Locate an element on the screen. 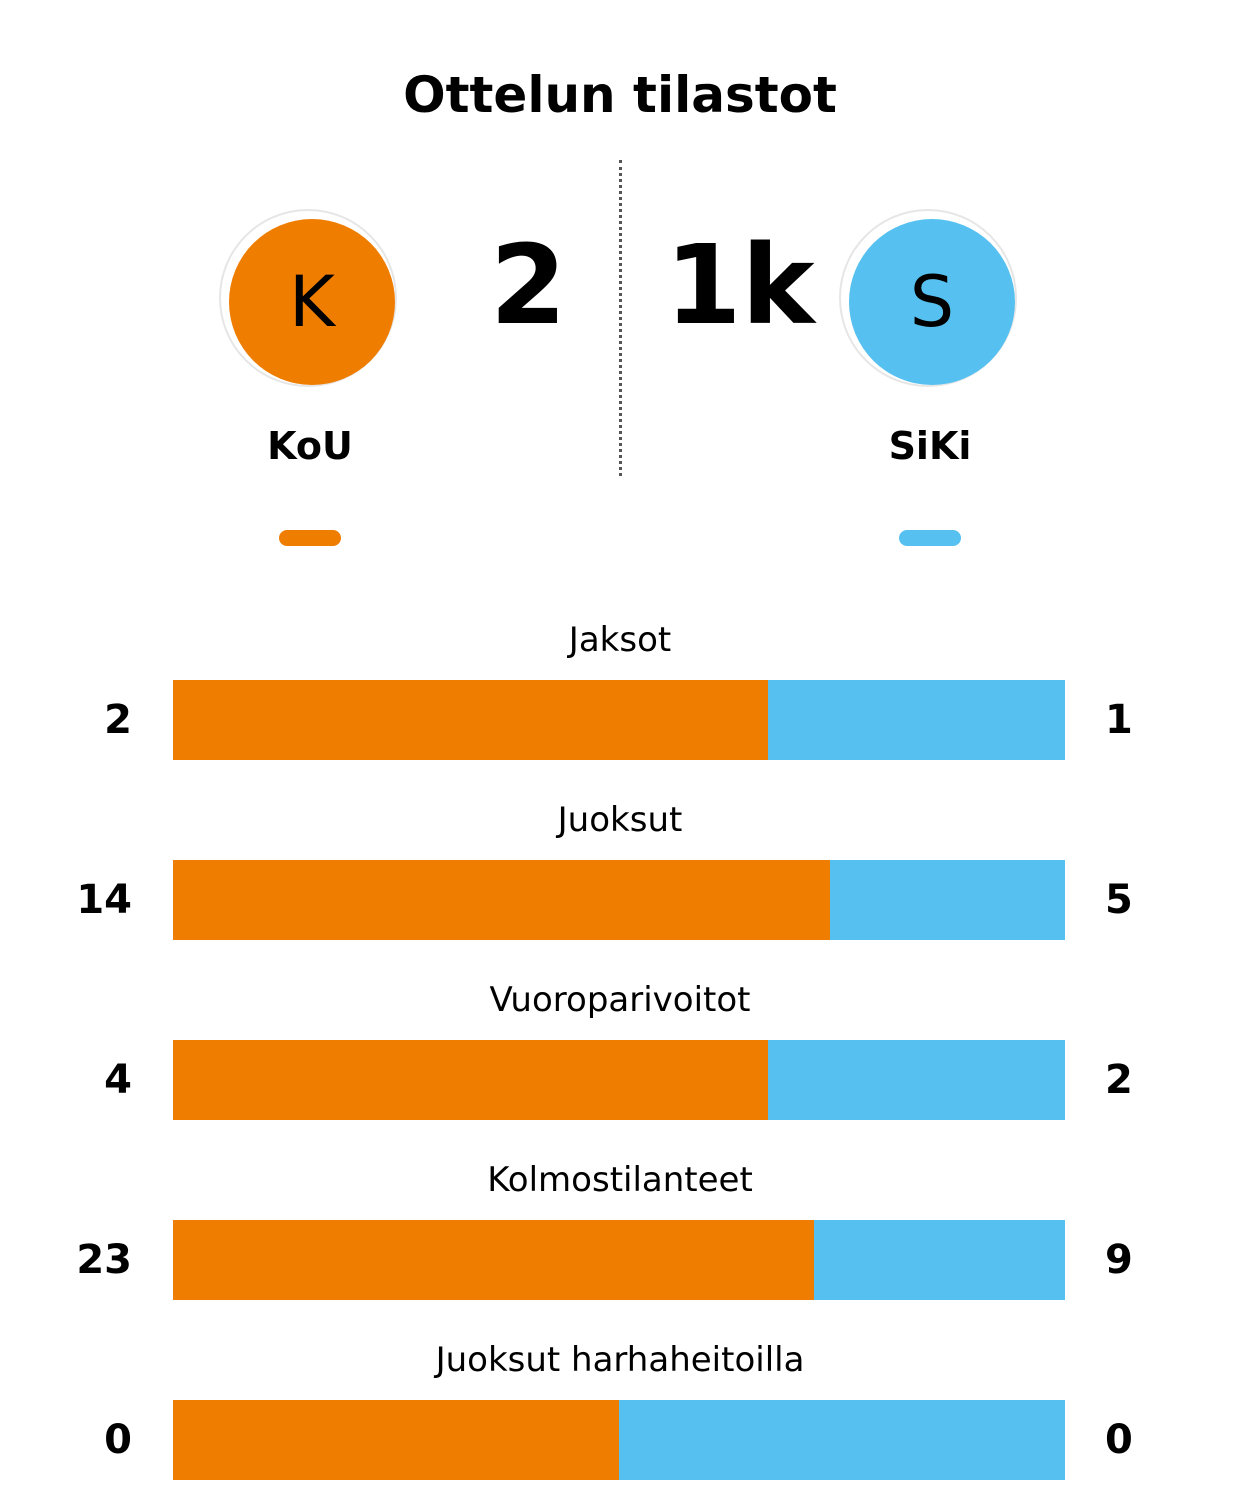  stat-value-away: 0 is located at coordinates (1119, 1440).